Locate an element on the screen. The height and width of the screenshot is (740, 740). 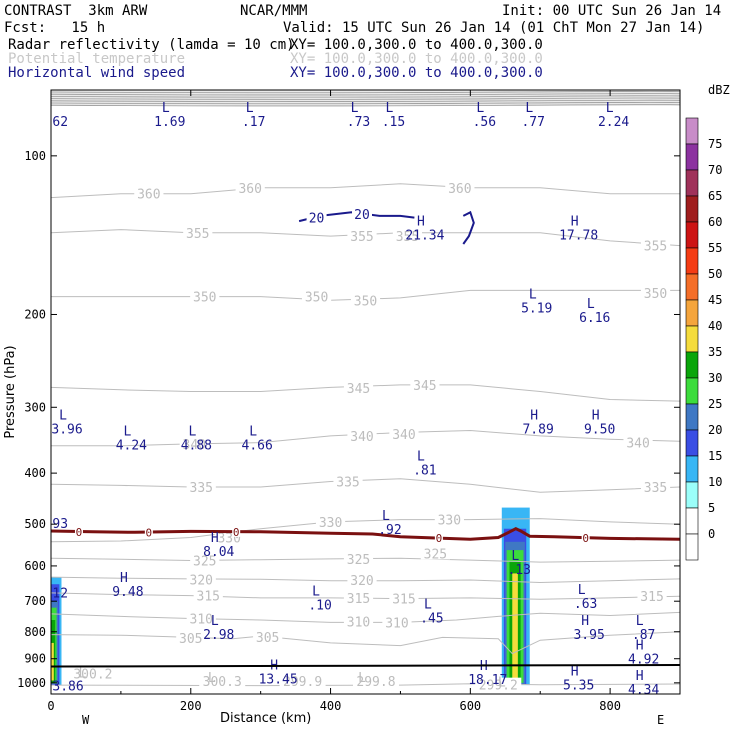
wind-isotach-label-bg is located at coordinates (362, 214).